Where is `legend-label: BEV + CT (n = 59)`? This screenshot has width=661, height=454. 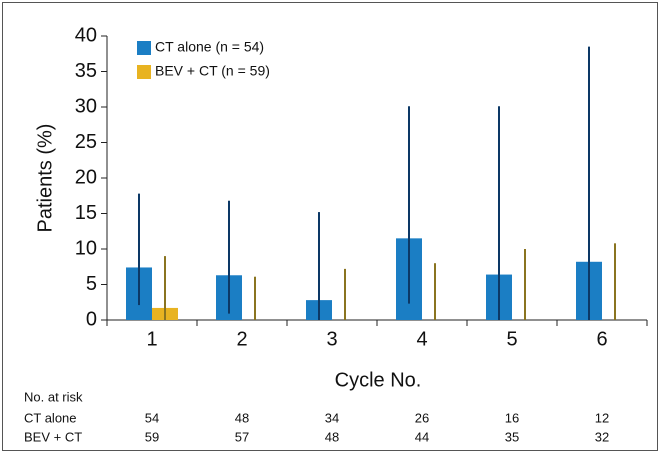 legend-label: BEV + CT (n = 59) is located at coordinates (212, 71).